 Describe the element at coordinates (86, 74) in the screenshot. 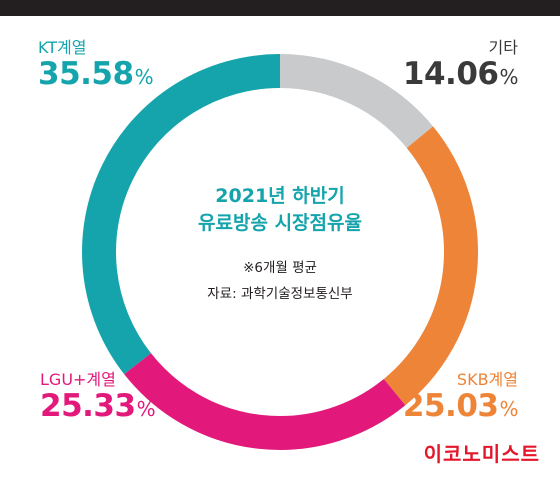

I see `slice-value-kt: 35.58` at that location.